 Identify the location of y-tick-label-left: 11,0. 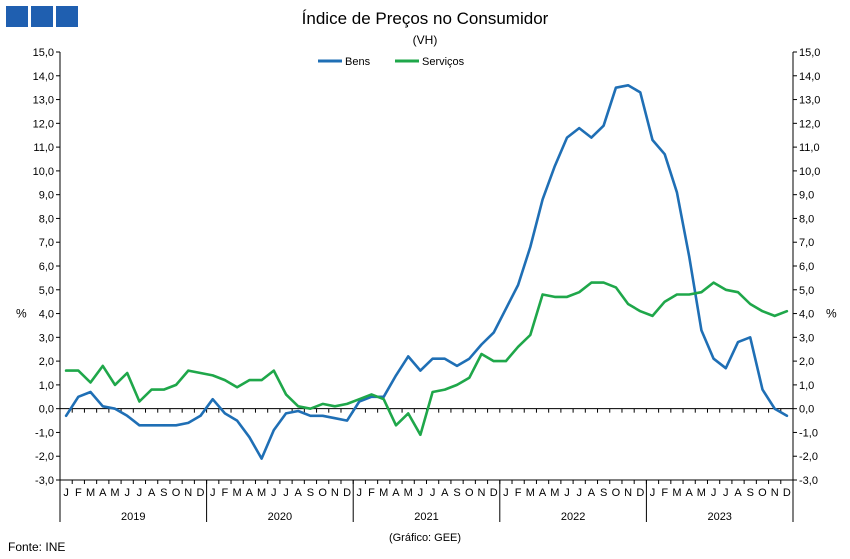
(43, 148).